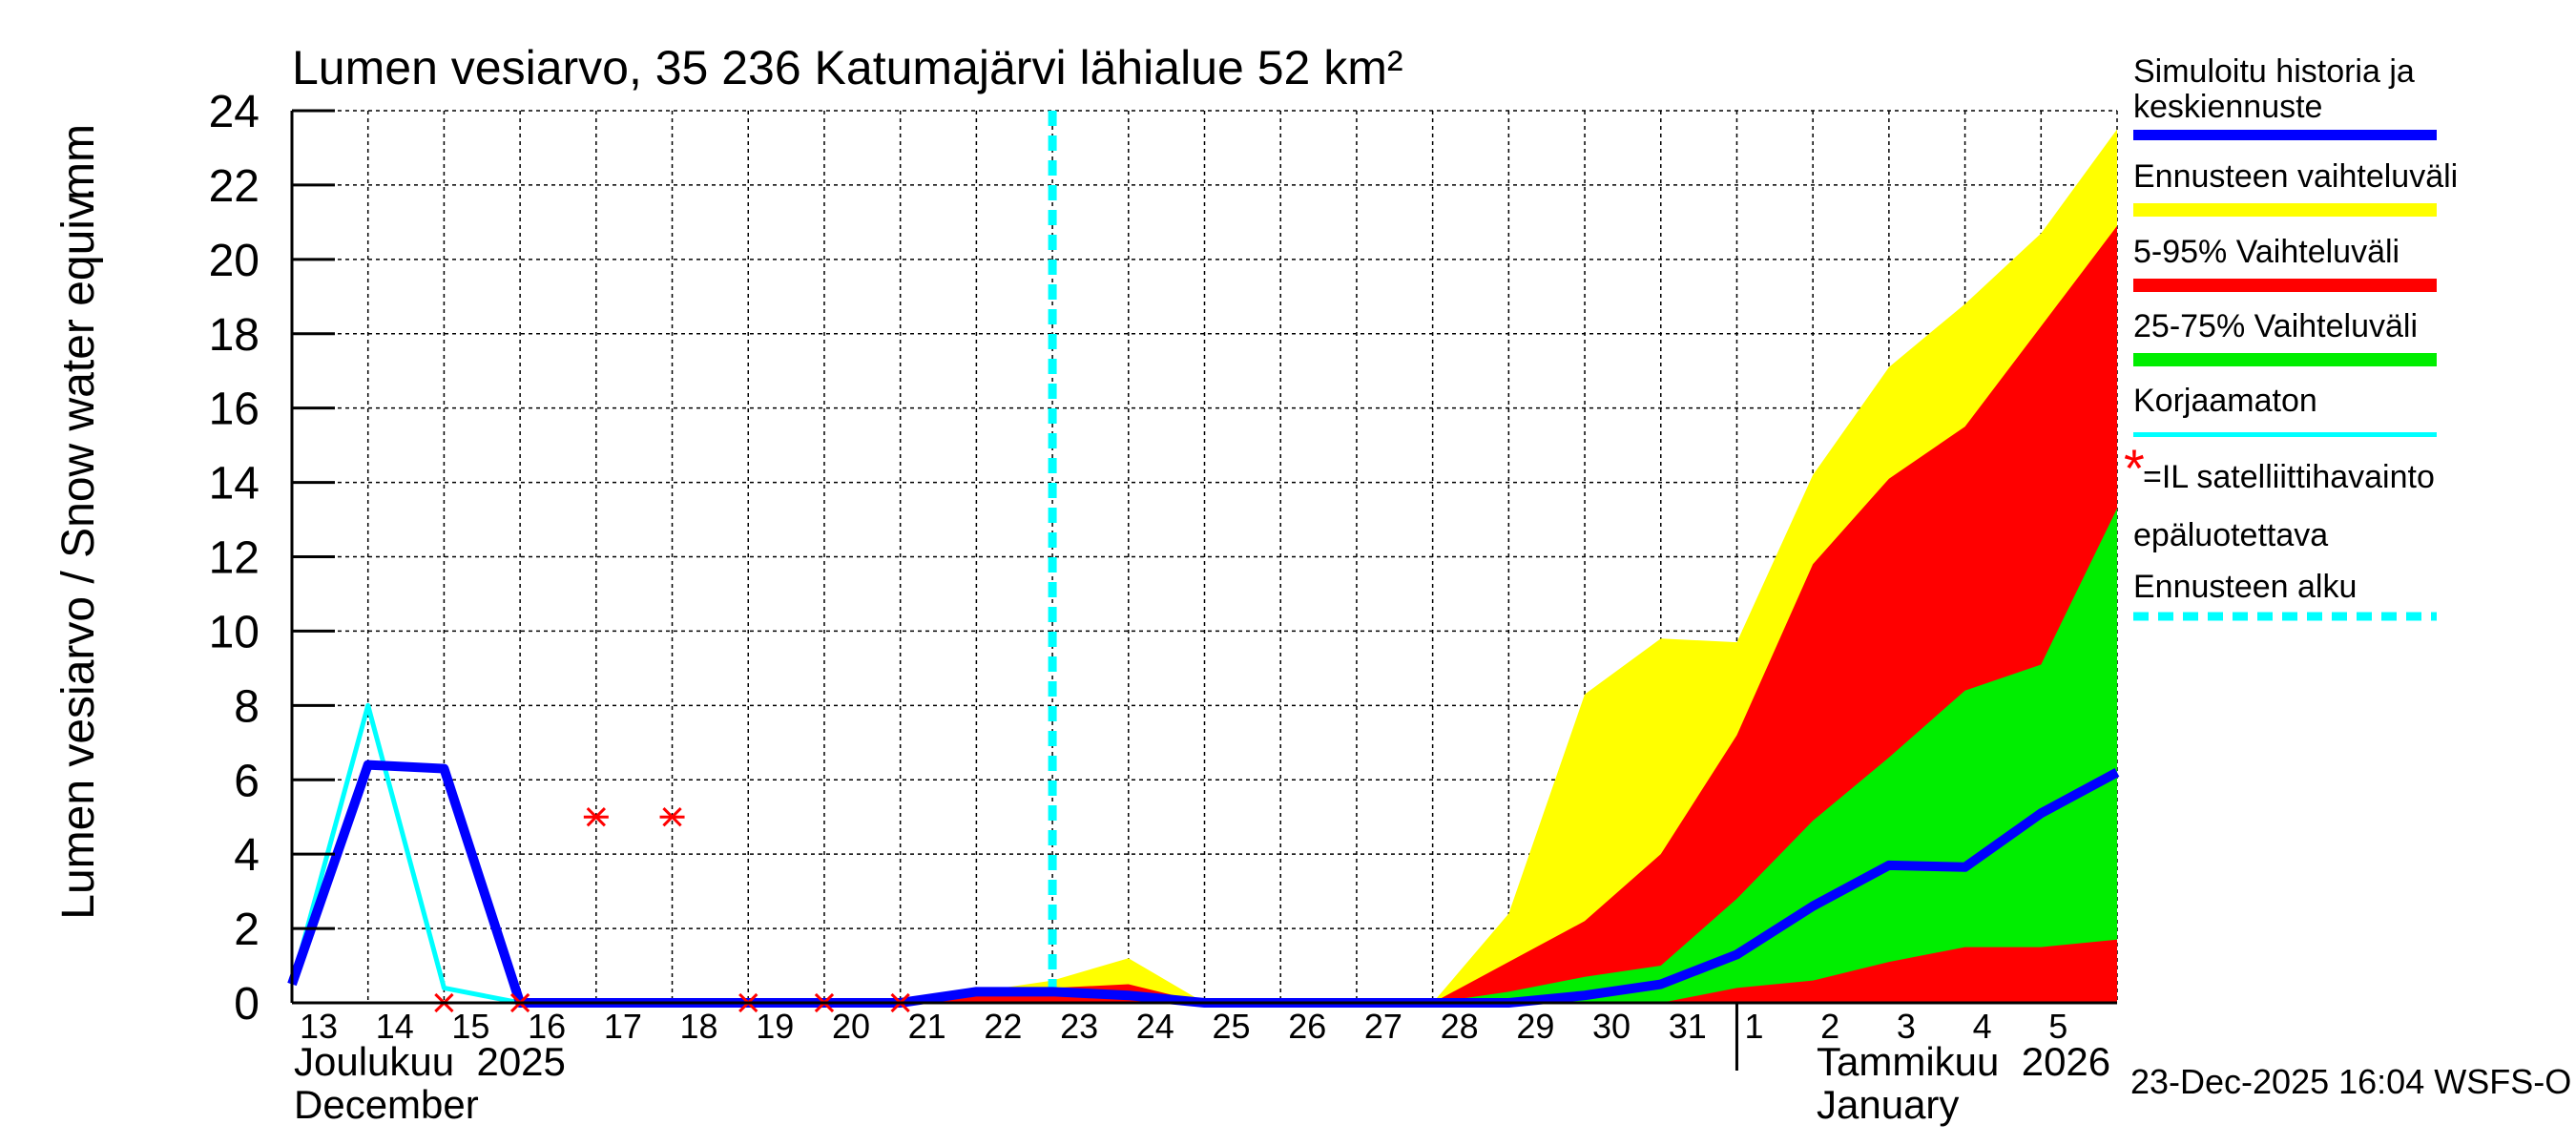 This screenshot has height=1145, width=2576. What do you see at coordinates (1535, 1026) in the screenshot?
I see `x-tick-label: 29` at bounding box center [1535, 1026].